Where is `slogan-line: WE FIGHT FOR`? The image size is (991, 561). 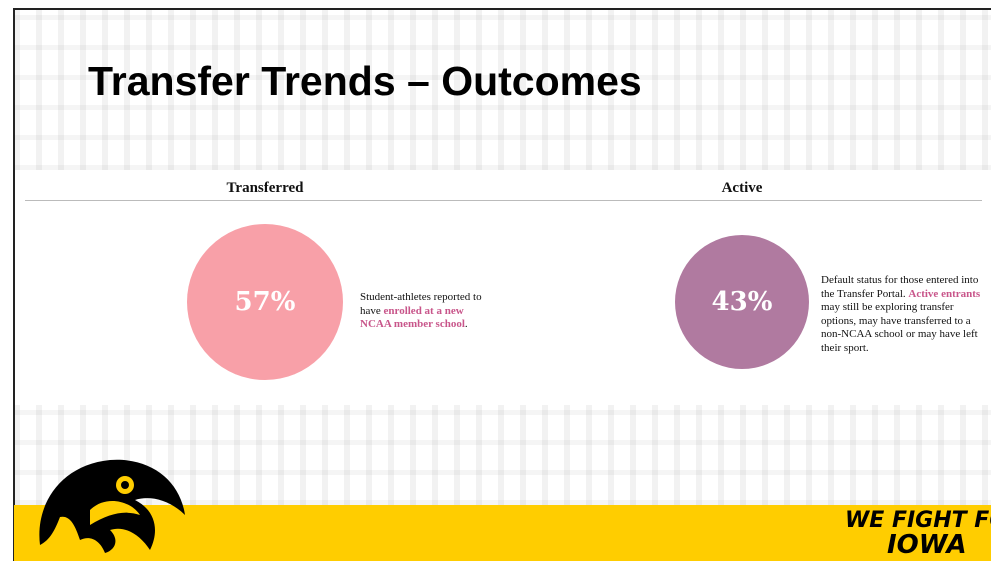
slogan-line: WE FIGHT FOR is located at coordinates (918, 520).